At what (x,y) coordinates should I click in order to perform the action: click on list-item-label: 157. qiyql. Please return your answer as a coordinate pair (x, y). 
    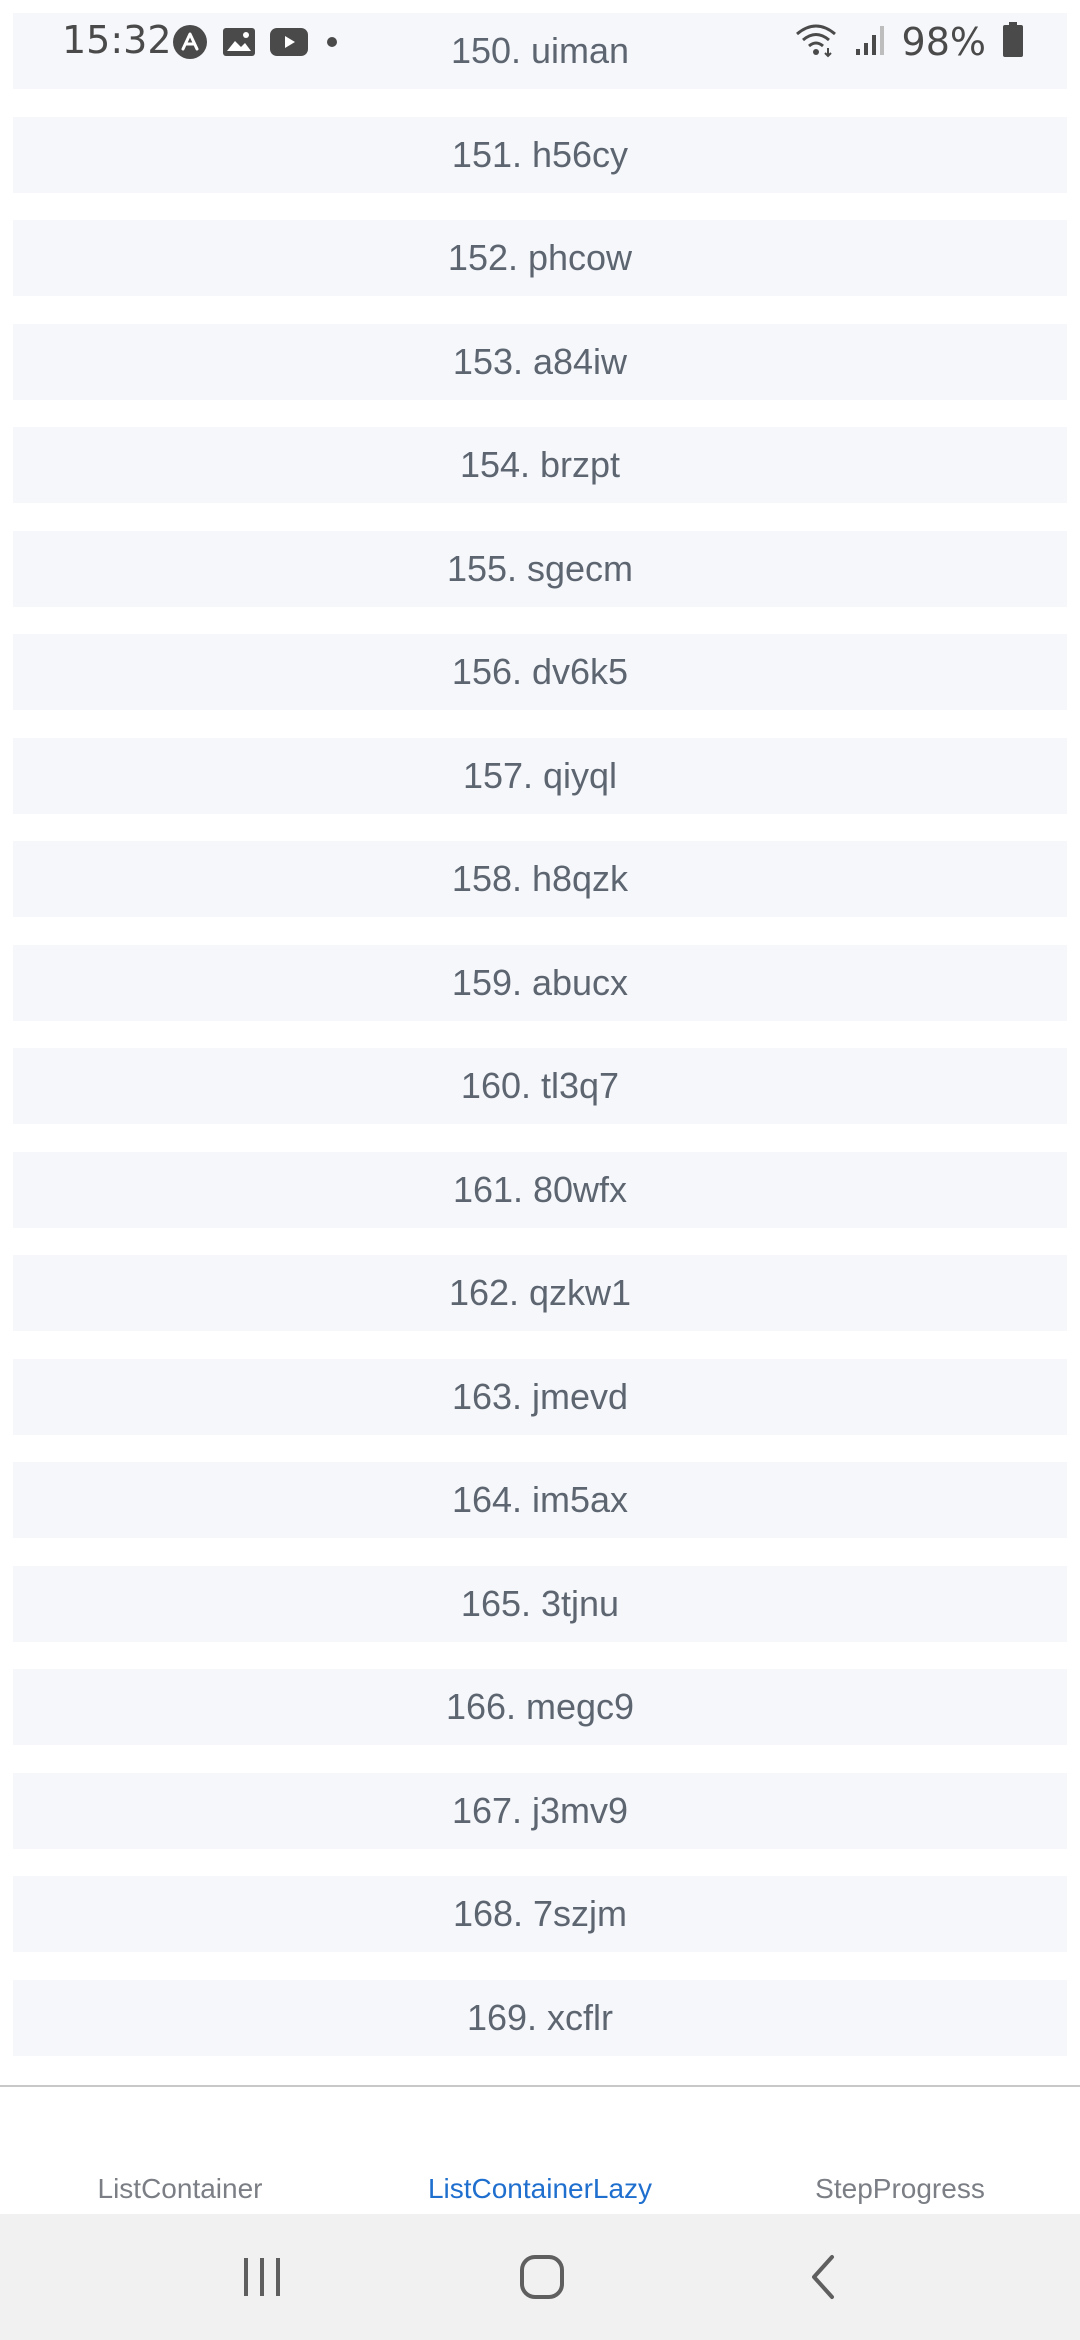
    Looking at the image, I should click on (540, 775).